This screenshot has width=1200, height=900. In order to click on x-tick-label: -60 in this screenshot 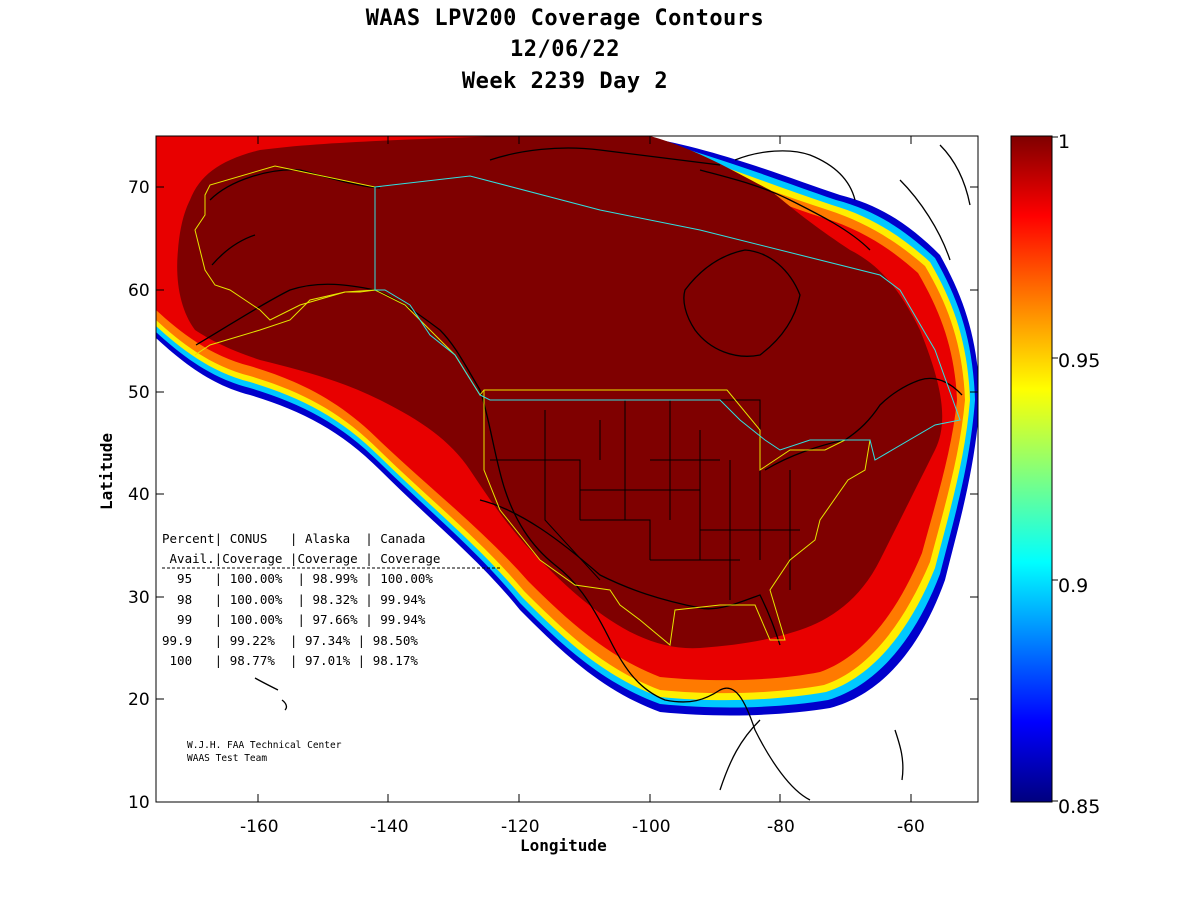, I will do `click(911, 827)`.